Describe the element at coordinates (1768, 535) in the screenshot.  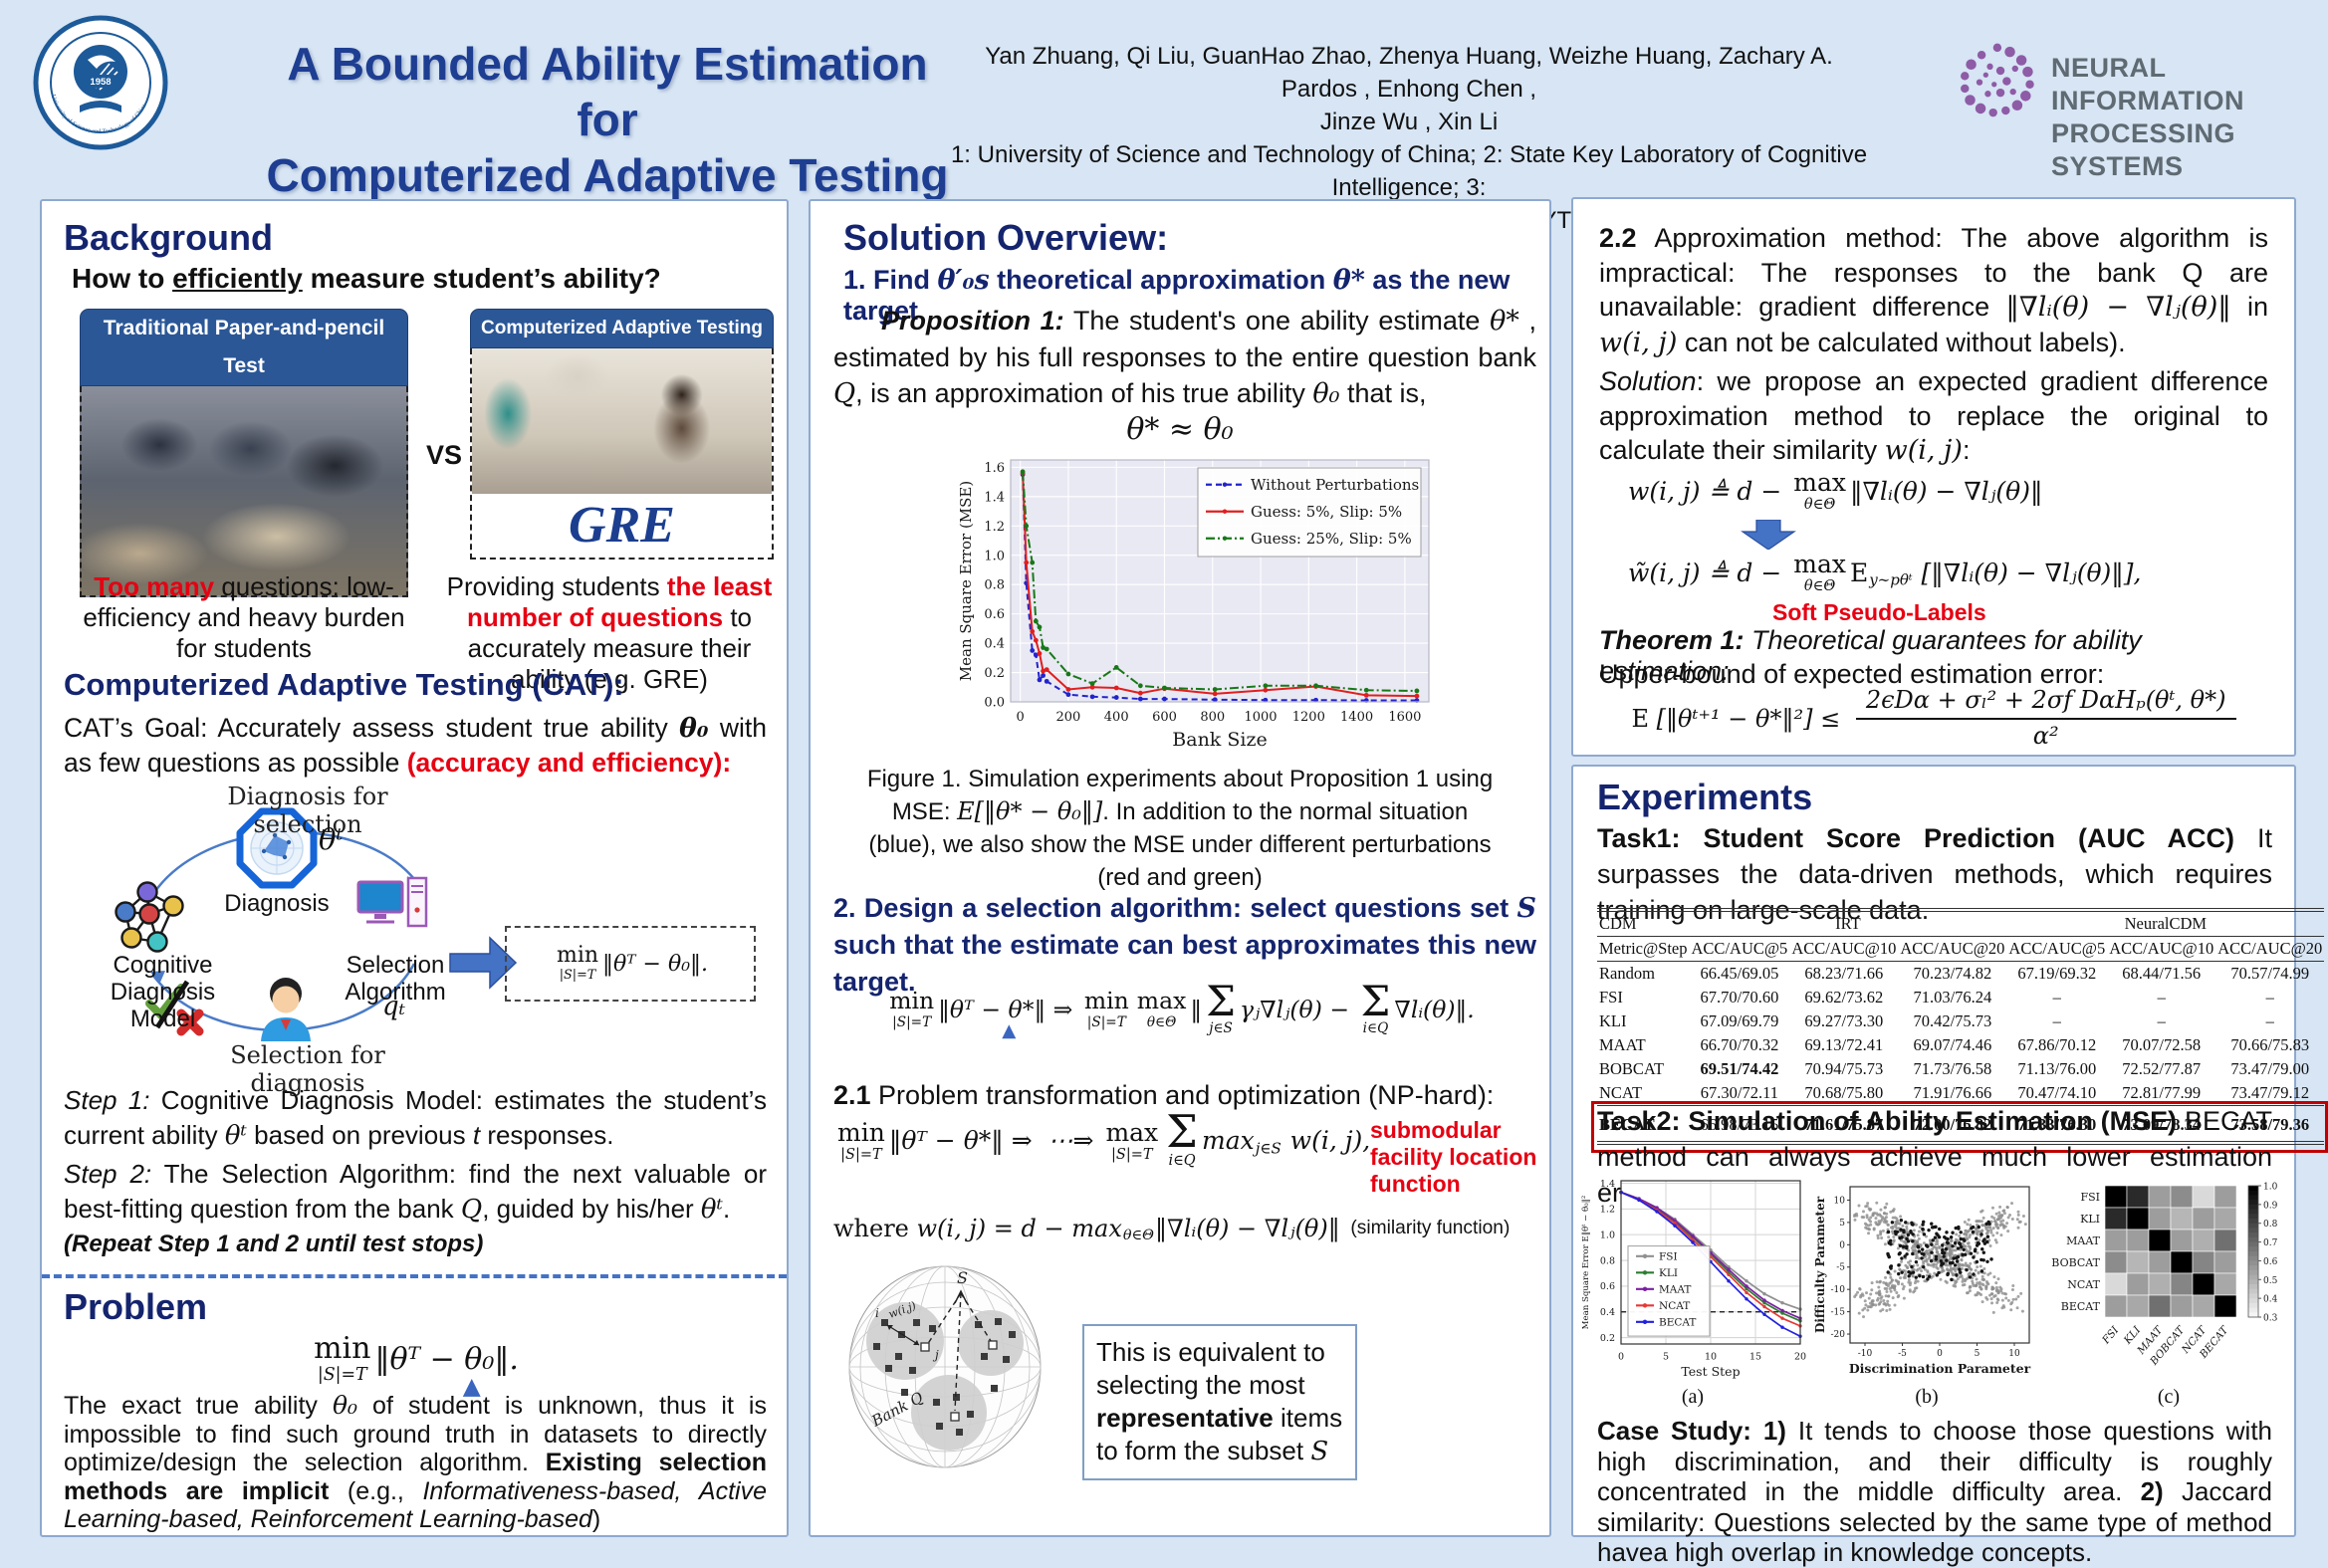
I see `down-arrow-icon` at that location.